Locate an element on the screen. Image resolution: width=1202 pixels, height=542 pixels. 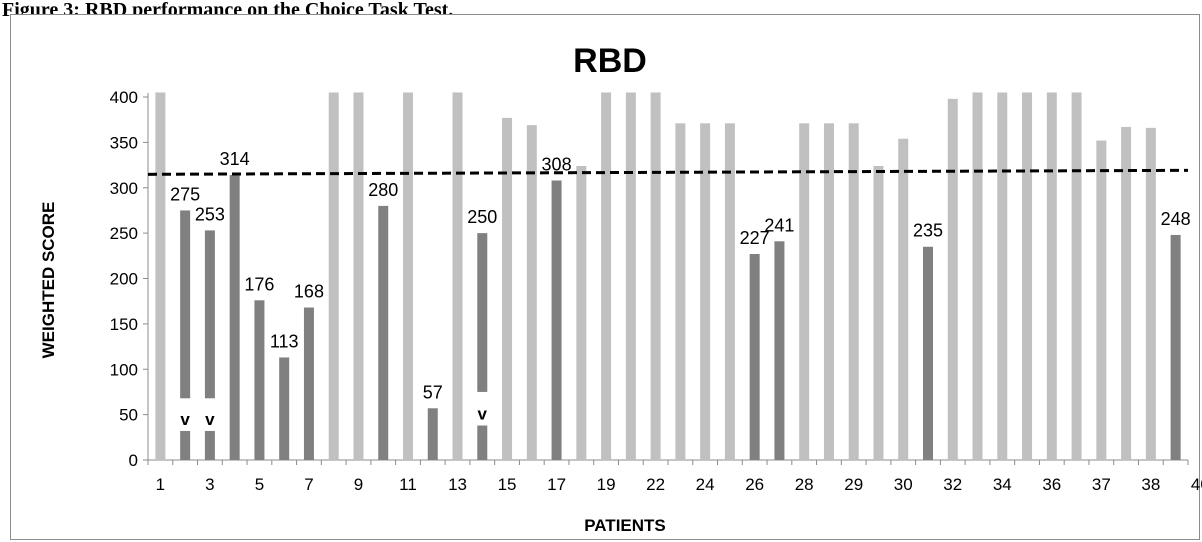
y-tick-label: 200 is located at coordinates (124, 279).